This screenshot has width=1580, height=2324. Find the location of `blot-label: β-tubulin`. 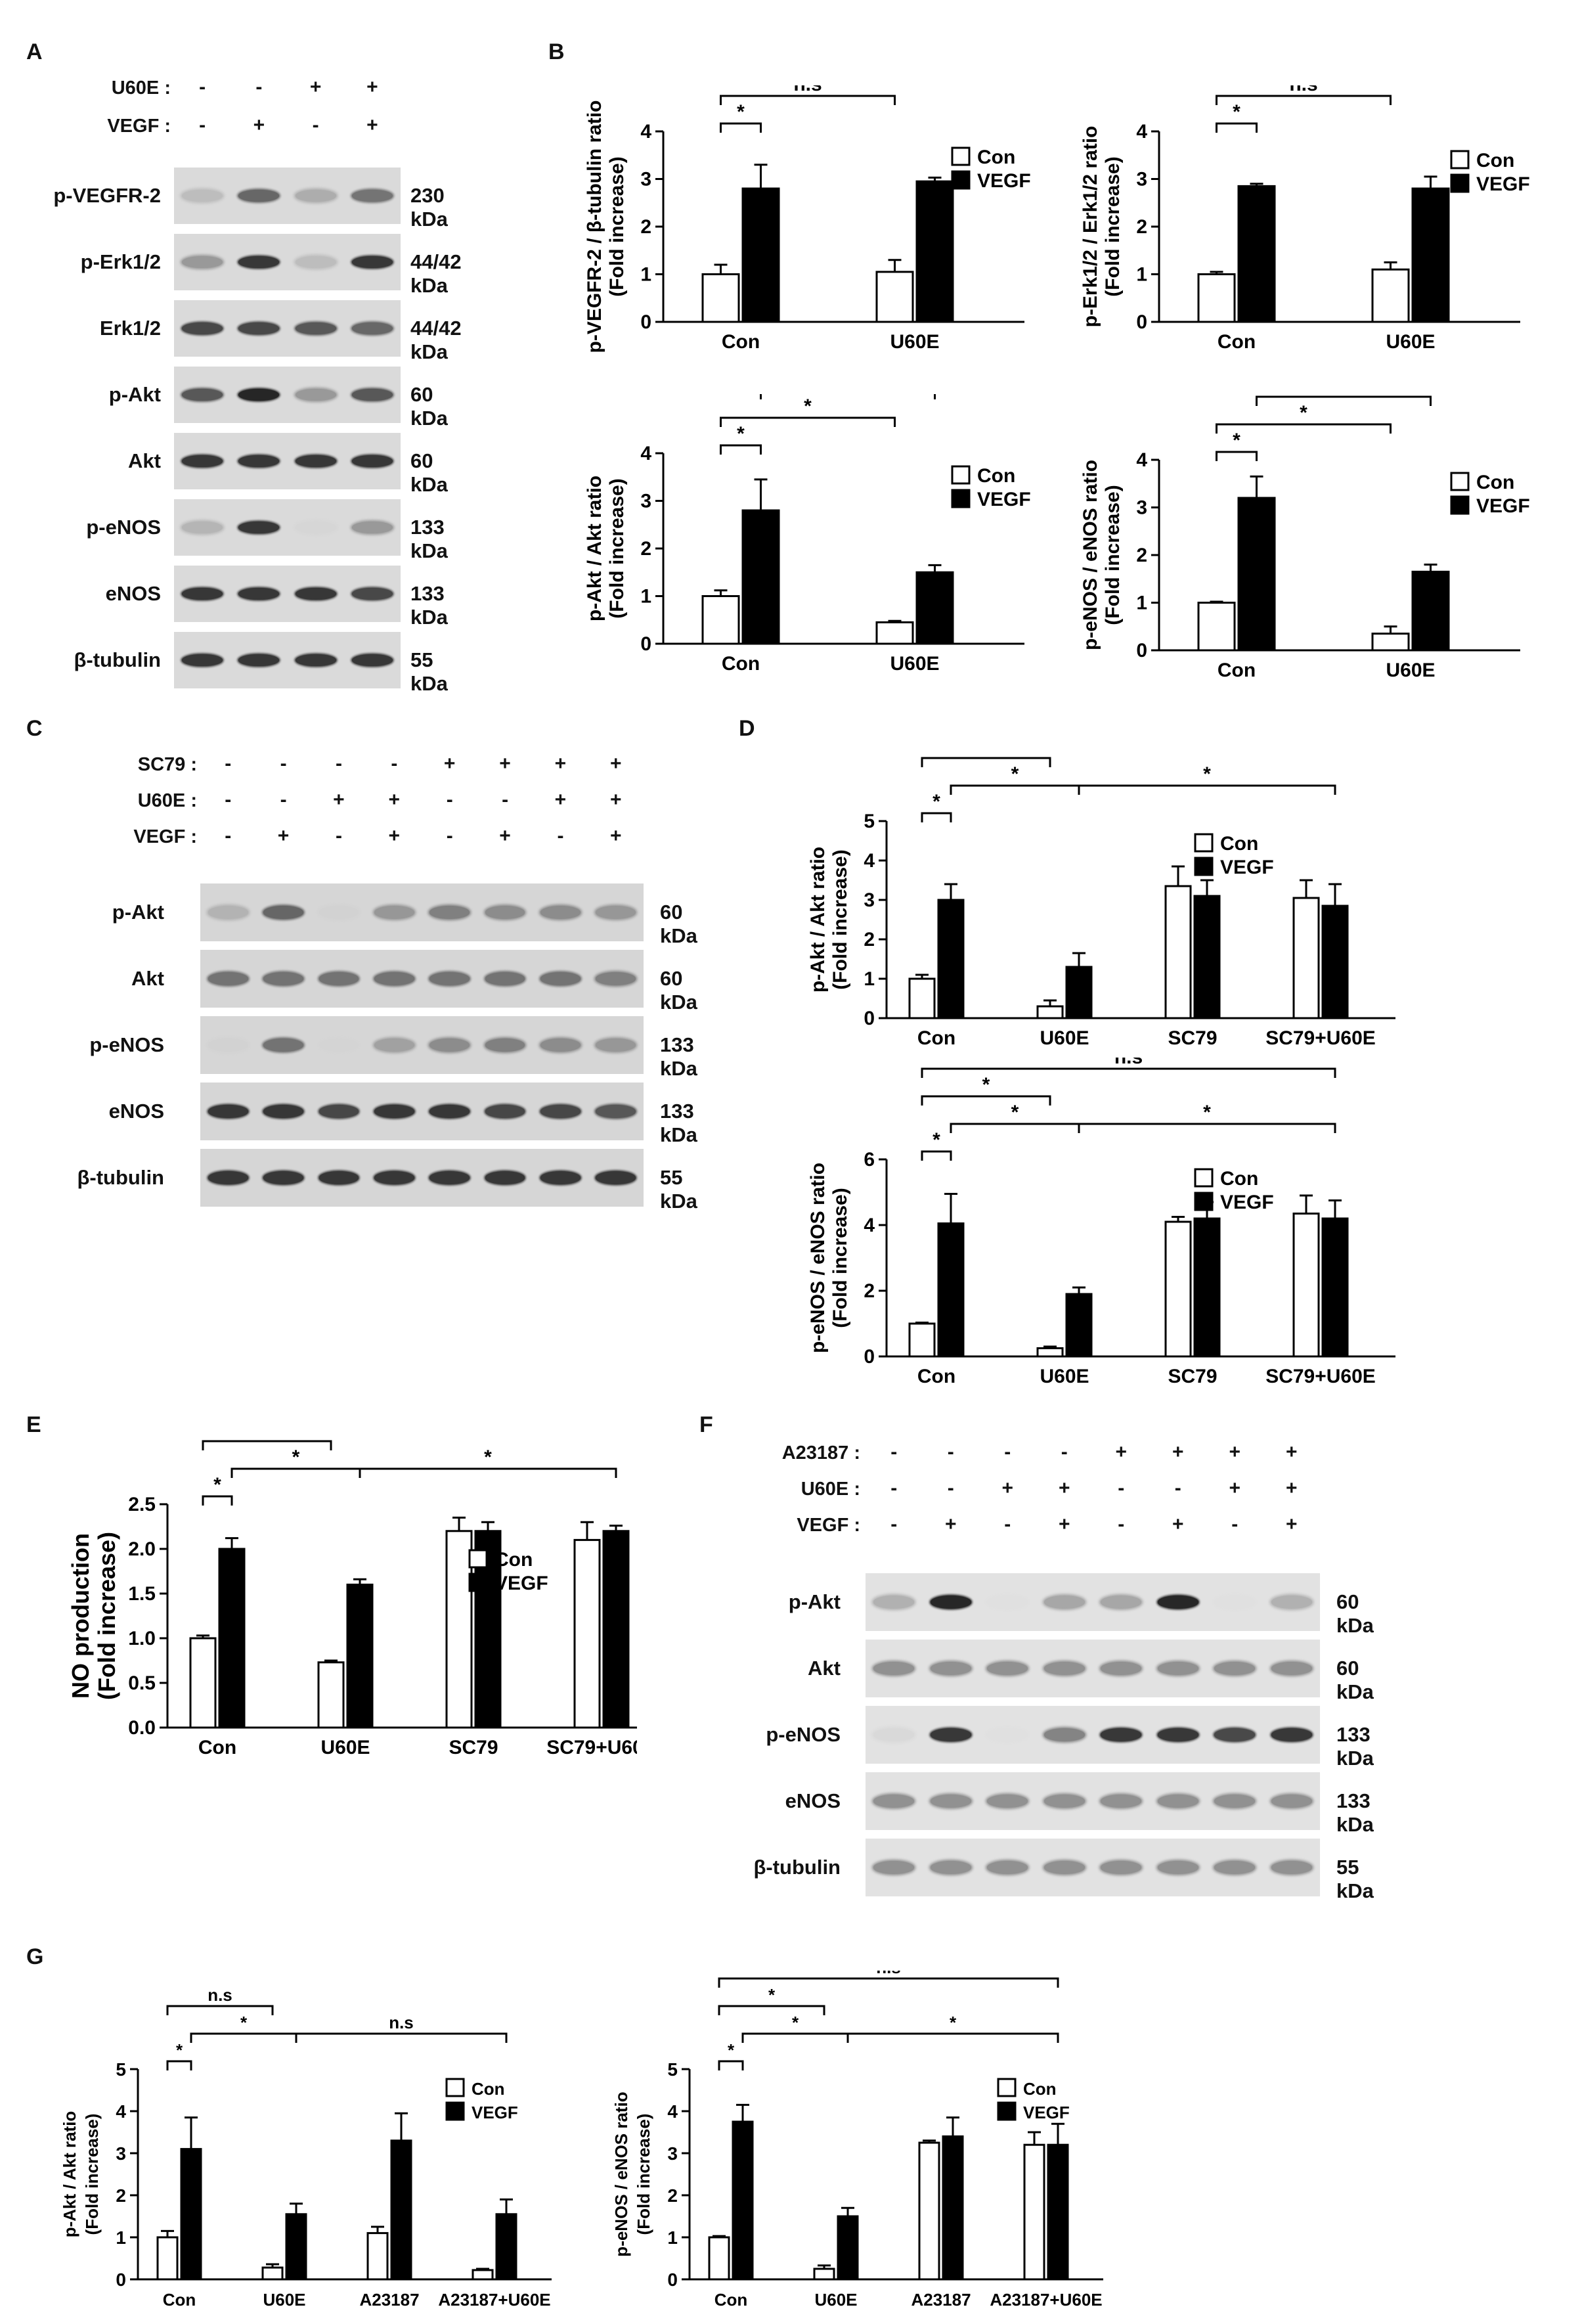

blot-label: β-tubulin is located at coordinates (797, 1867).